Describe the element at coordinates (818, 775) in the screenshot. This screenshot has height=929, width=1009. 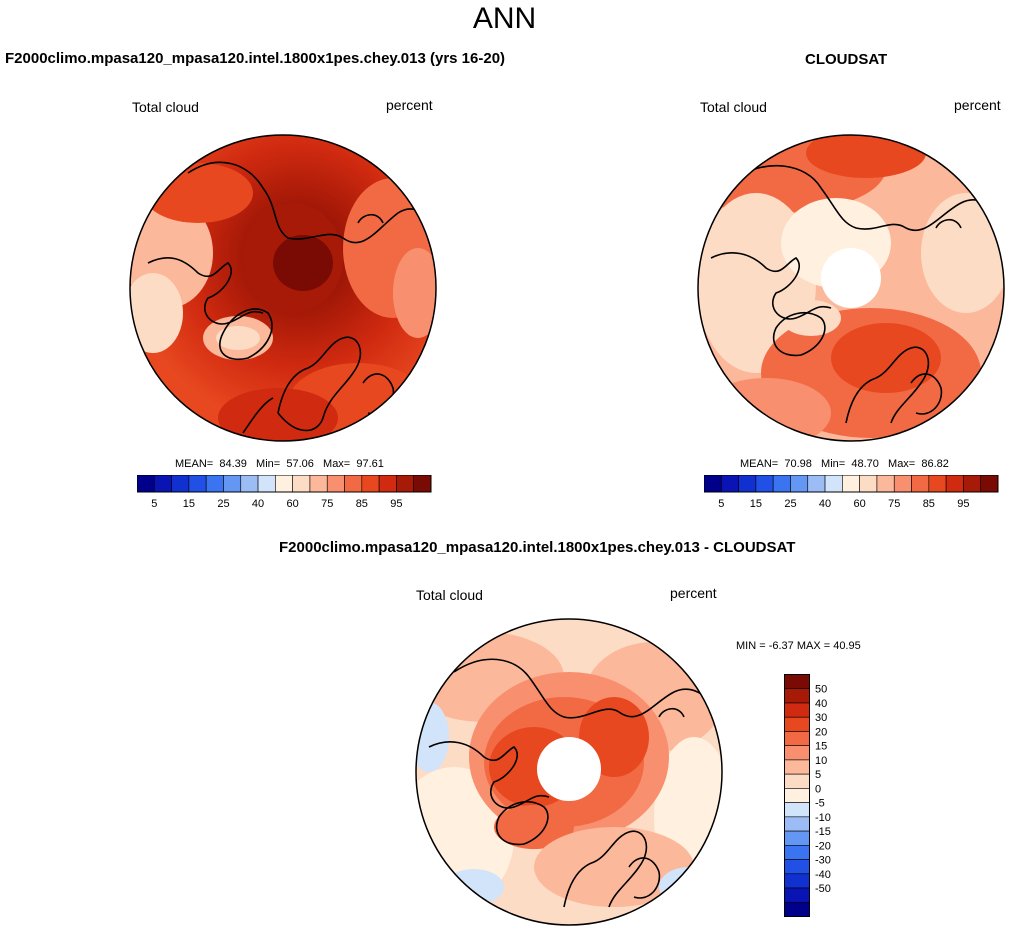
I see `panel-3-colorbar-tick-label: 5` at that location.